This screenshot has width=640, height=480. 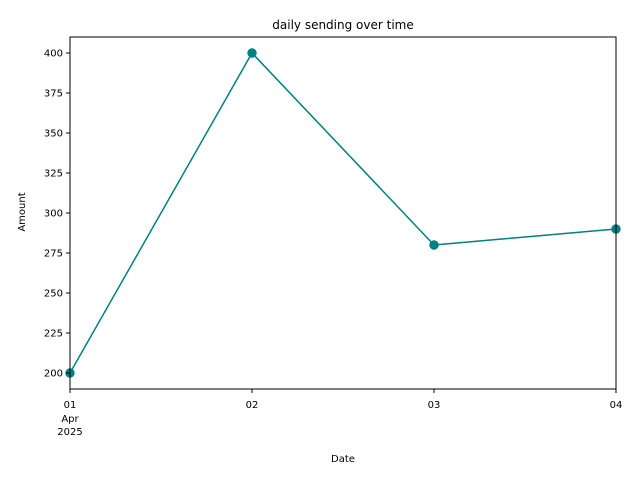 What do you see at coordinates (342, 25) in the screenshot?
I see `chart-title: daily sending over time` at bounding box center [342, 25].